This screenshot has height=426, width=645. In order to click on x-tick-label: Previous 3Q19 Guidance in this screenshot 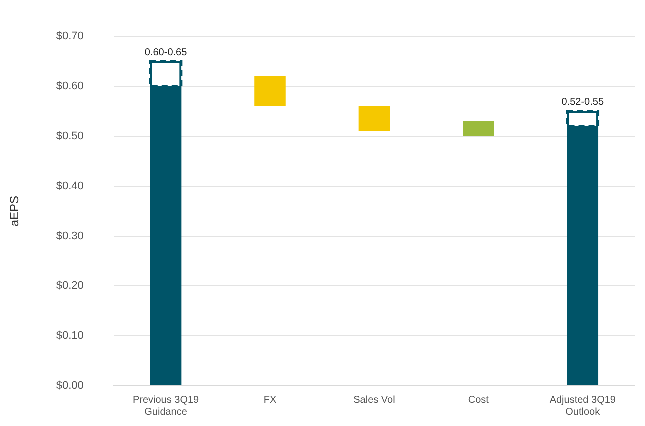, I will do `click(166, 406)`.